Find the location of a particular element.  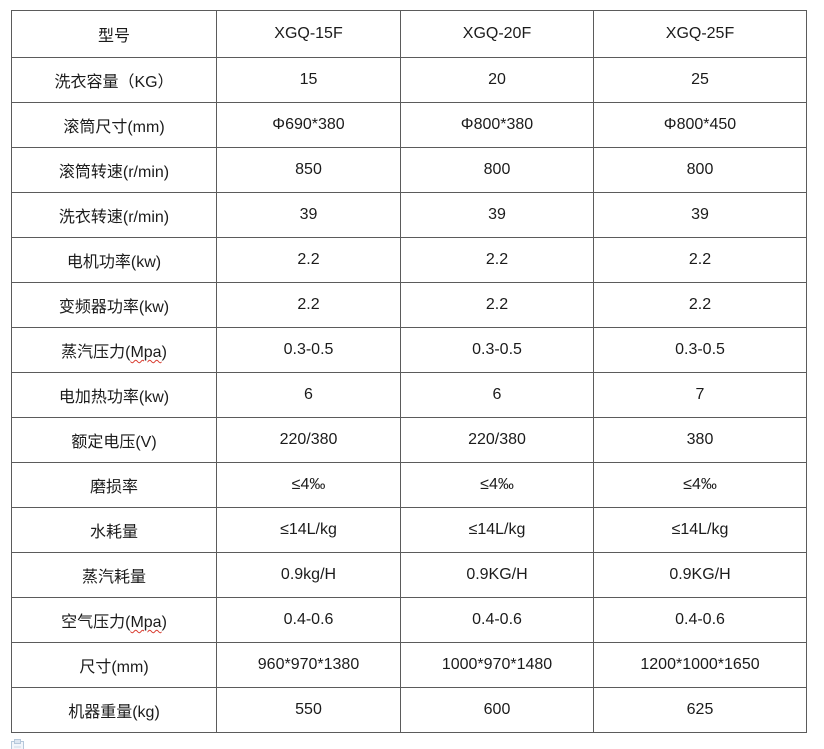

value-cell: Φ800*380 is located at coordinates (497, 125).